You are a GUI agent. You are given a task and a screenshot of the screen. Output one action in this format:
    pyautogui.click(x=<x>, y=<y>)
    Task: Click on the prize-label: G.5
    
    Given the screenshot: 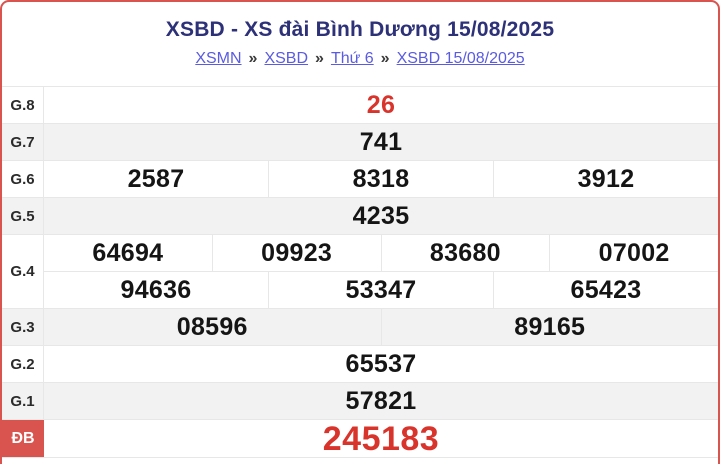 What is the action you would take?
    pyautogui.click(x=23, y=216)
    